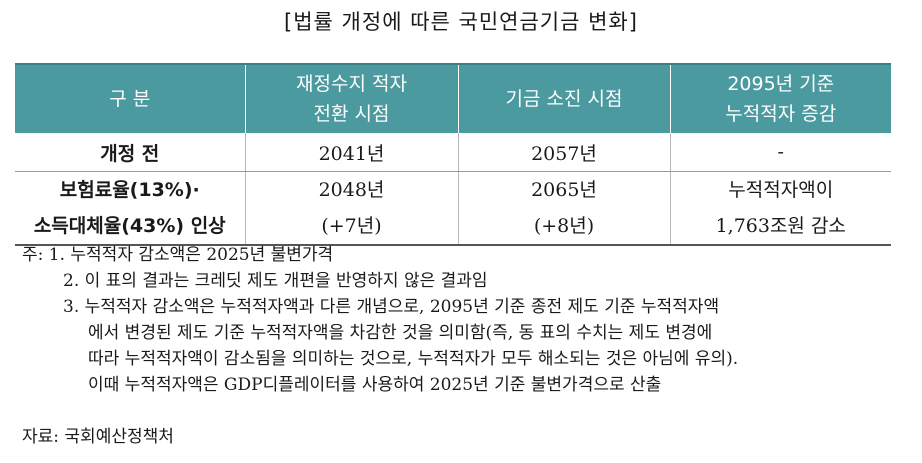 Image resolution: width=922 pixels, height=463 pixels. Describe the element at coordinates (351, 152) in the screenshot. I see `cell-deficit-turn: 2041년` at that location.